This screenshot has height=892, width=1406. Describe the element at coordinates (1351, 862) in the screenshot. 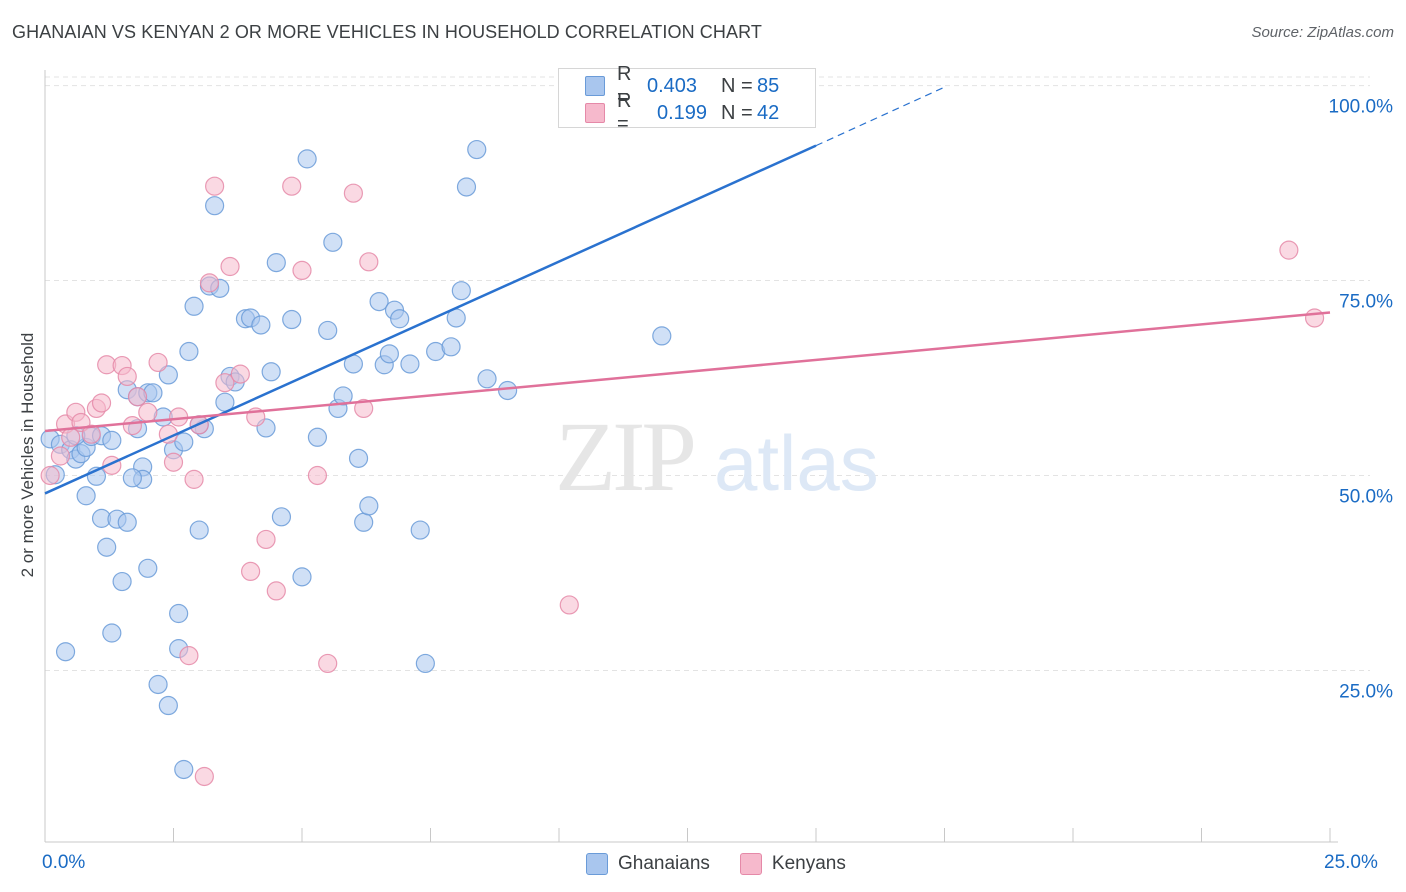

I see `x-tick-max: 25.0%` at that location.